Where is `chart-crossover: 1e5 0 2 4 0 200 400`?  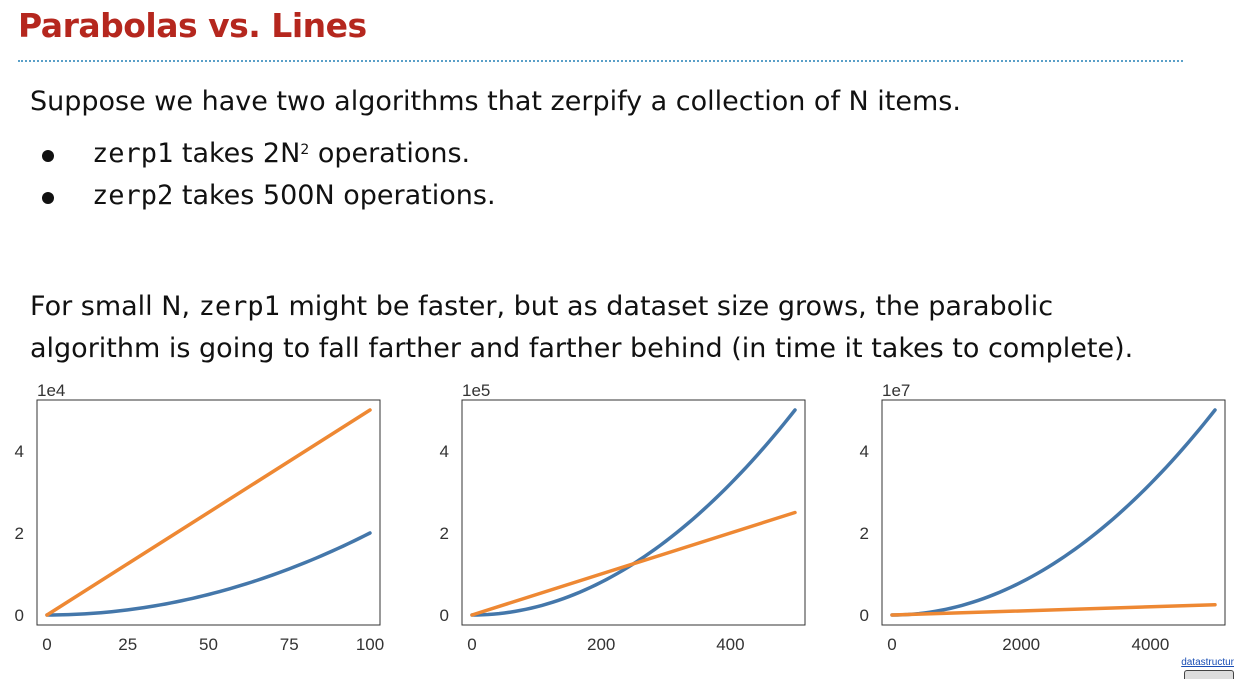
chart-crossover: 1e5 0 2 4 0 200 400 is located at coordinates (620, 528).